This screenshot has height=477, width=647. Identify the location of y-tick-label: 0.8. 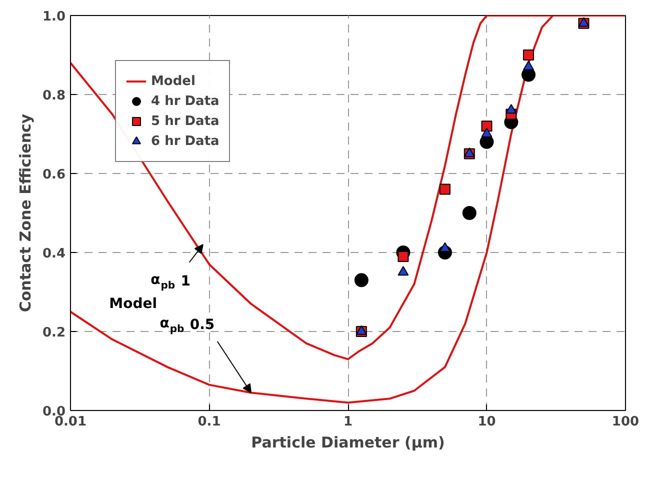
(54, 96).